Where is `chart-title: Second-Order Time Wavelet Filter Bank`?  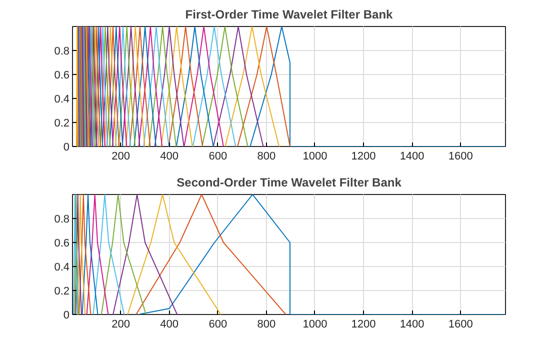
chart-title: Second-Order Time Wavelet Filter Bank is located at coordinates (289, 183).